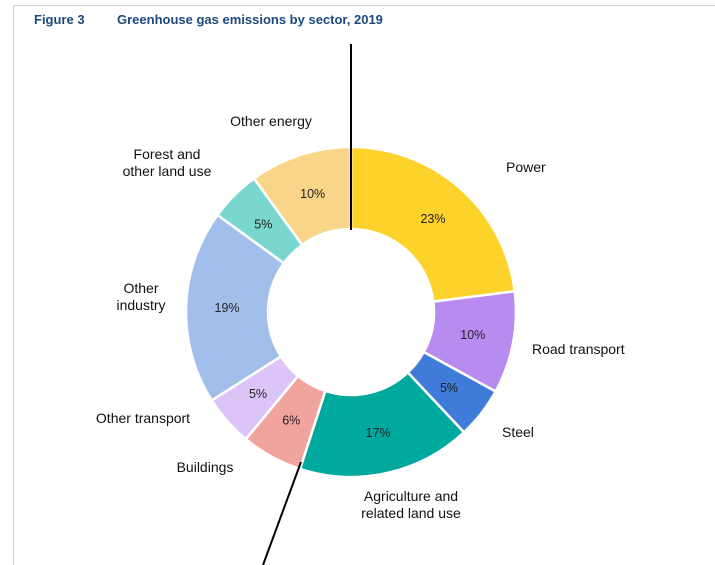 This screenshot has width=715, height=565. I want to click on category-label: Other energy, so click(271, 121).